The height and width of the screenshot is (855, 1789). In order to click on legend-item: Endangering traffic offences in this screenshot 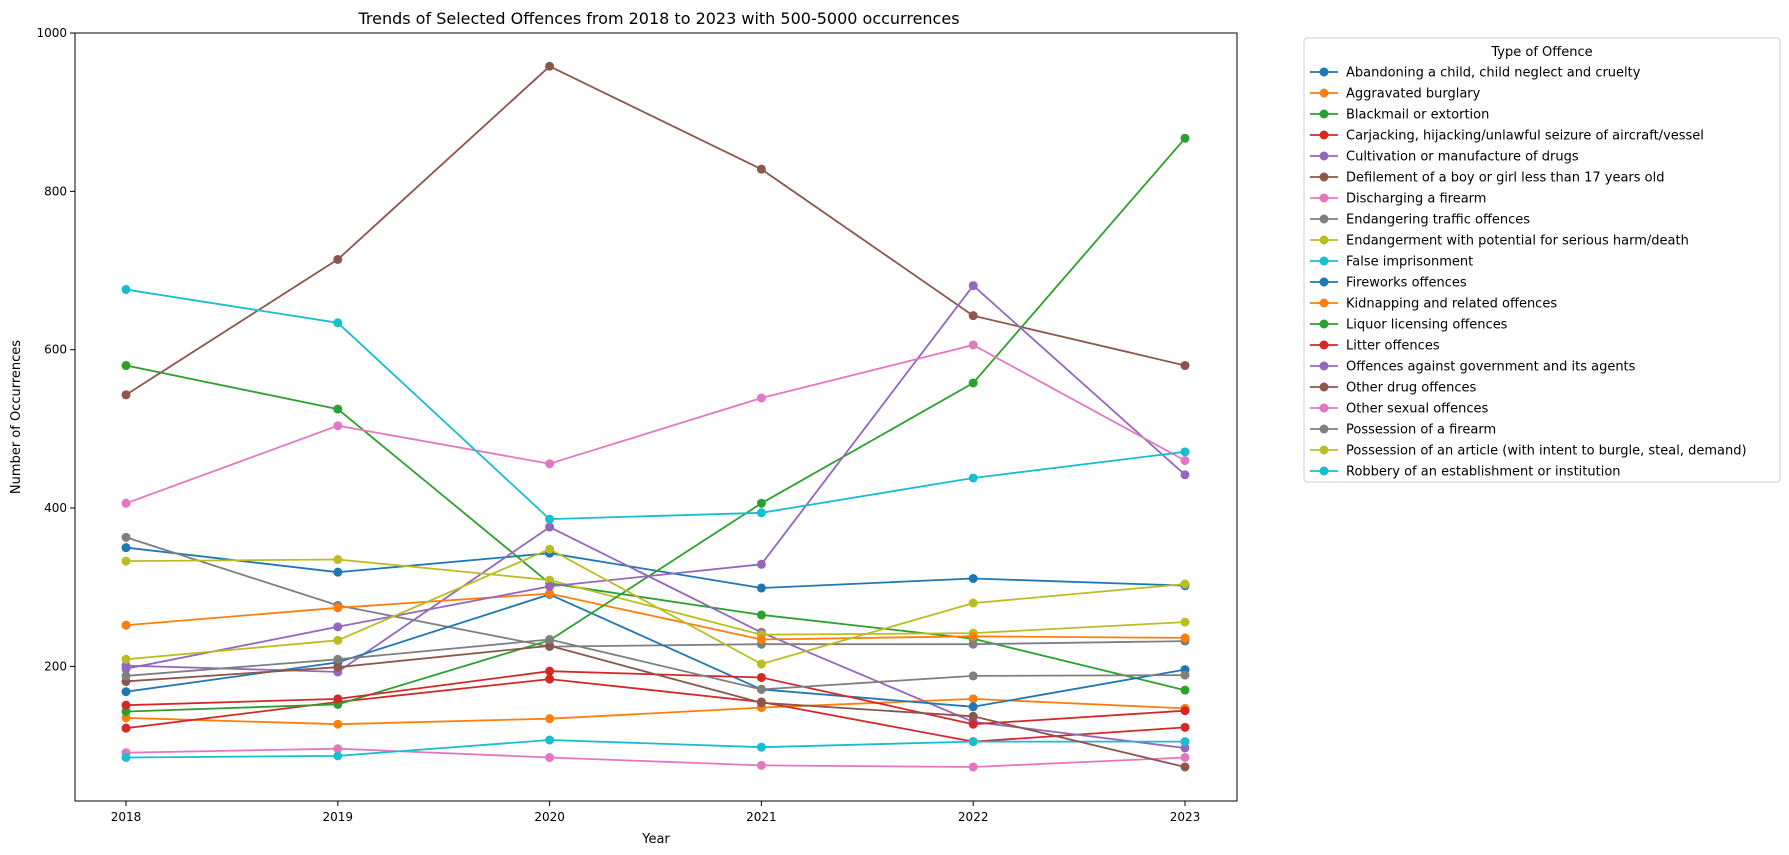, I will do `click(1420, 220)`.